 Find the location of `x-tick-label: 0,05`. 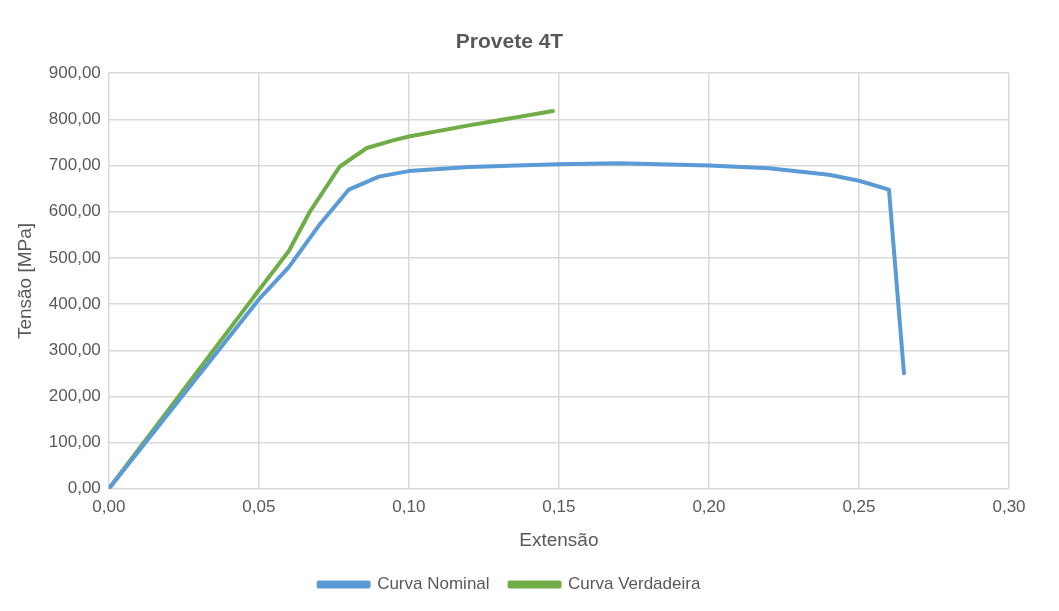

x-tick-label: 0,05 is located at coordinates (259, 506).